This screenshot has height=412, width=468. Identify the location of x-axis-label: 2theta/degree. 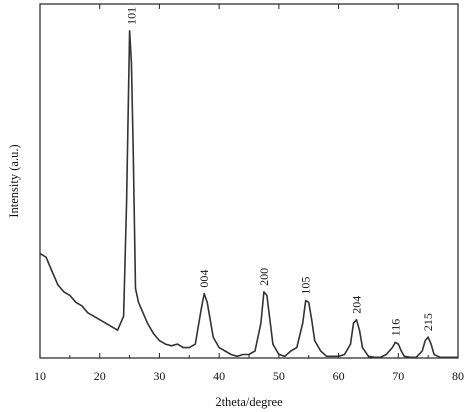
(249, 402).